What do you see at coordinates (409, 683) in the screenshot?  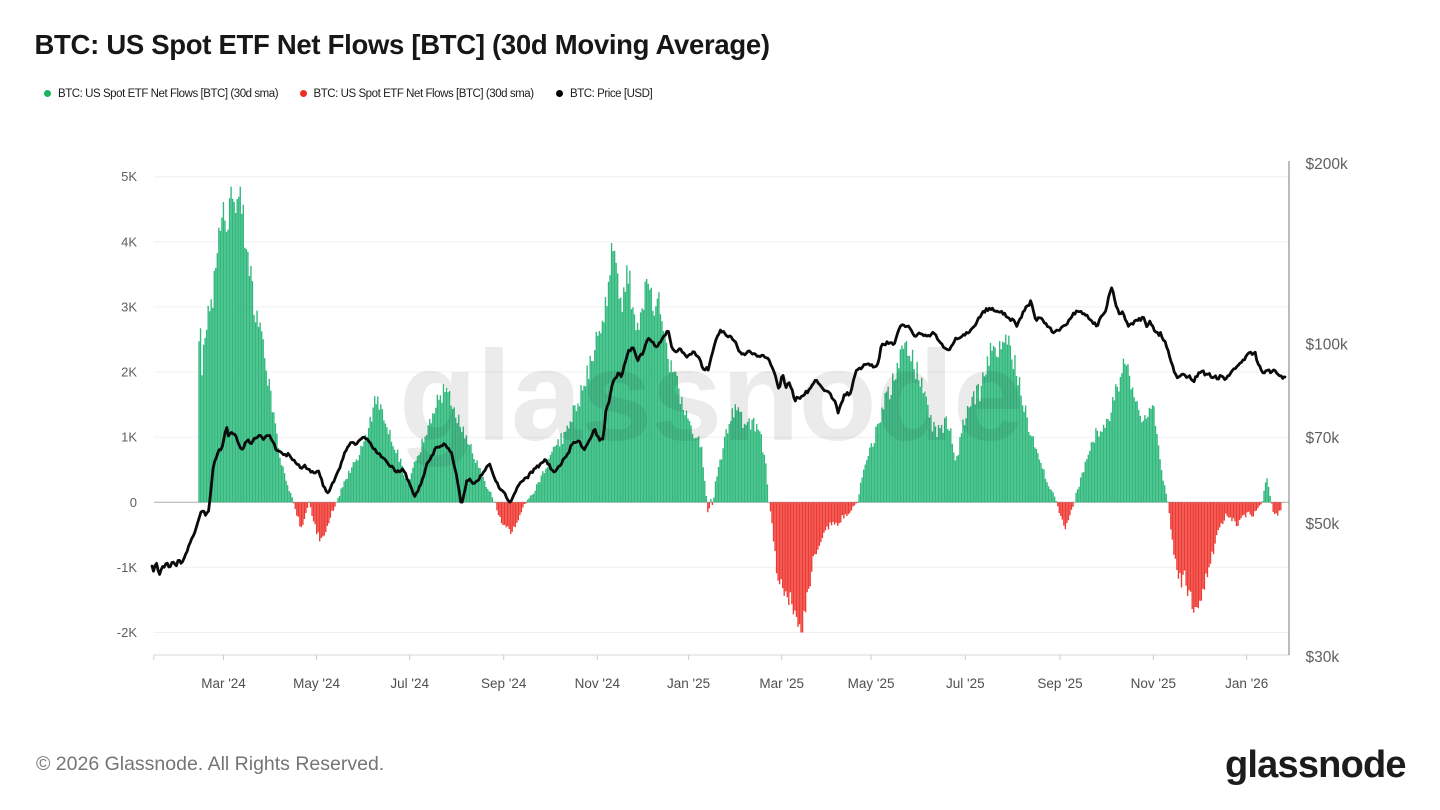 I see `svg-text: Jul '24` at bounding box center [409, 683].